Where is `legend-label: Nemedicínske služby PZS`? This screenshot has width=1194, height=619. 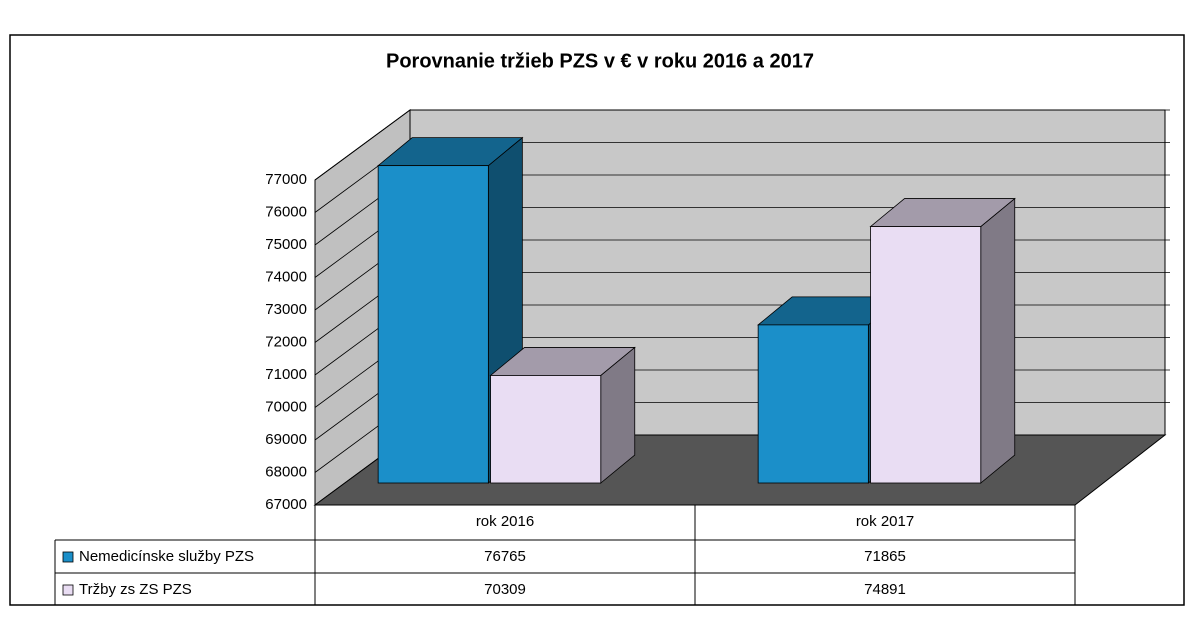 legend-label: Nemedicínske služby PZS is located at coordinates (166, 556).